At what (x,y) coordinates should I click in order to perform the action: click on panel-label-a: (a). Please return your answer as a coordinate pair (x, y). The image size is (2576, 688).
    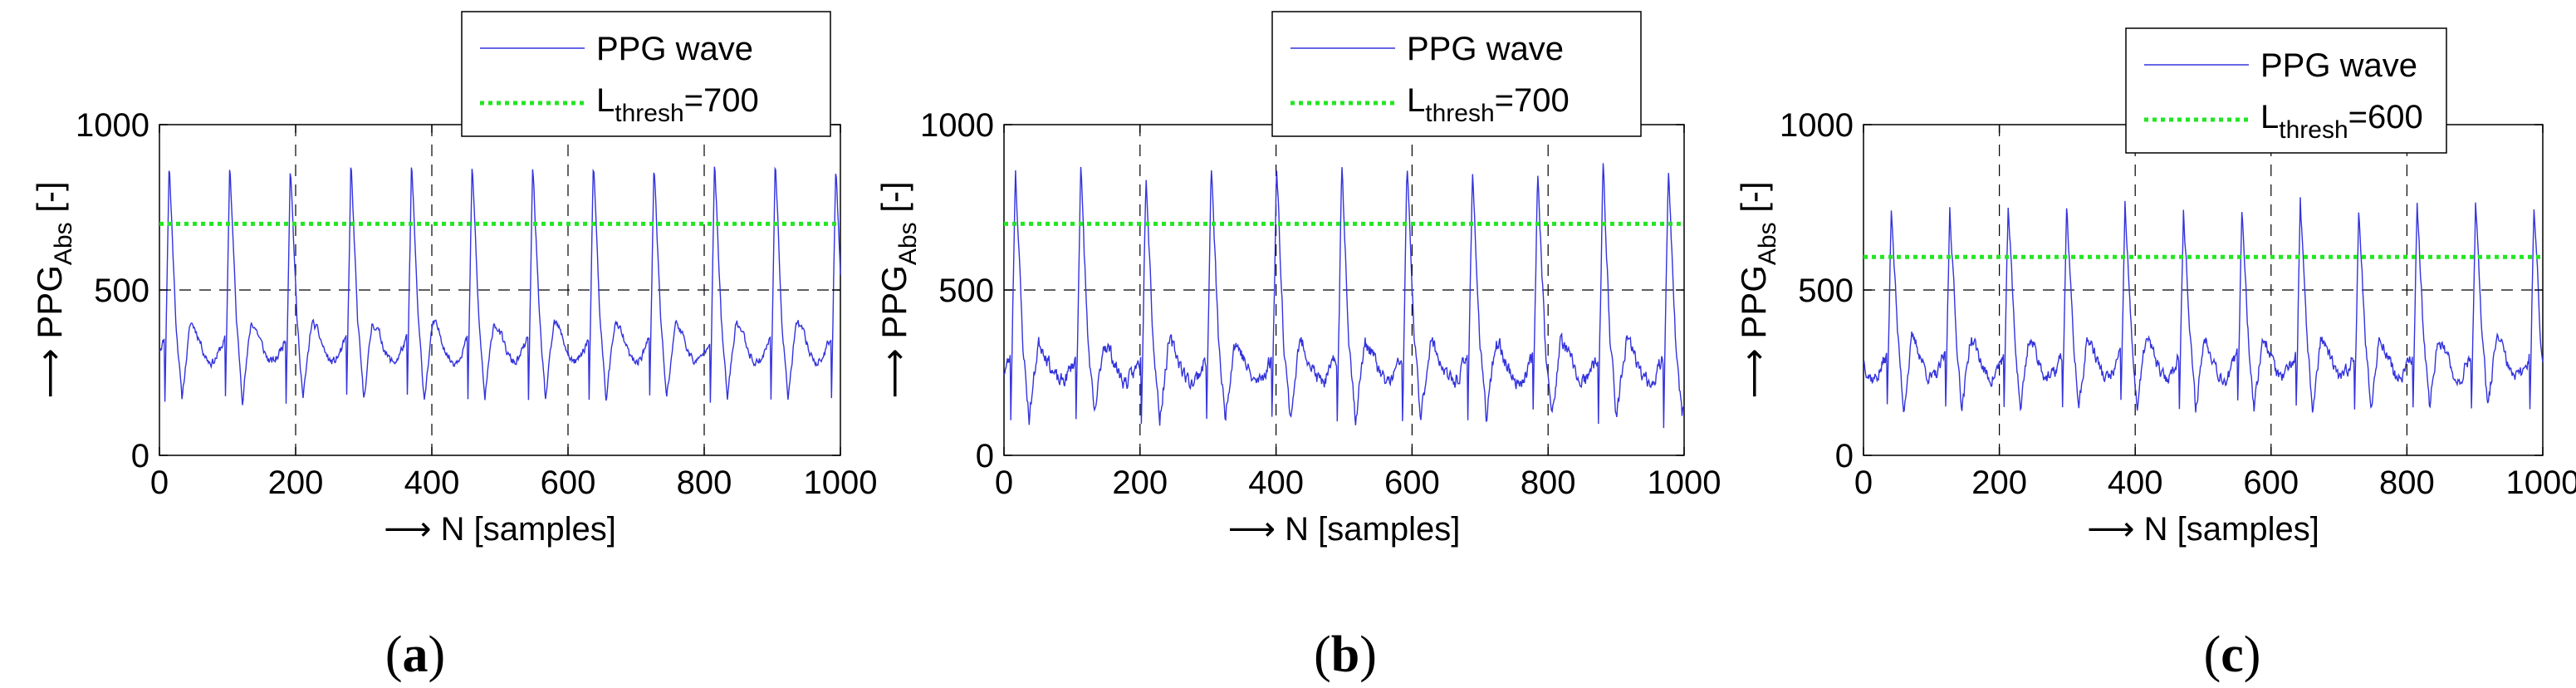
    Looking at the image, I should click on (415, 655).